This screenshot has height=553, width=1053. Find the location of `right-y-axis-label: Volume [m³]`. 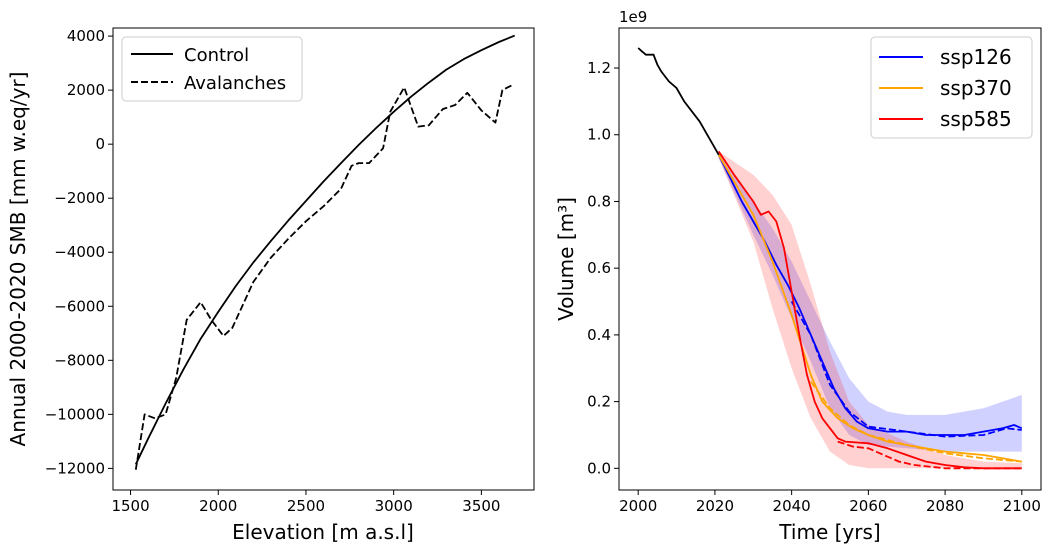

right-y-axis-label: Volume [m³] is located at coordinates (566, 259).